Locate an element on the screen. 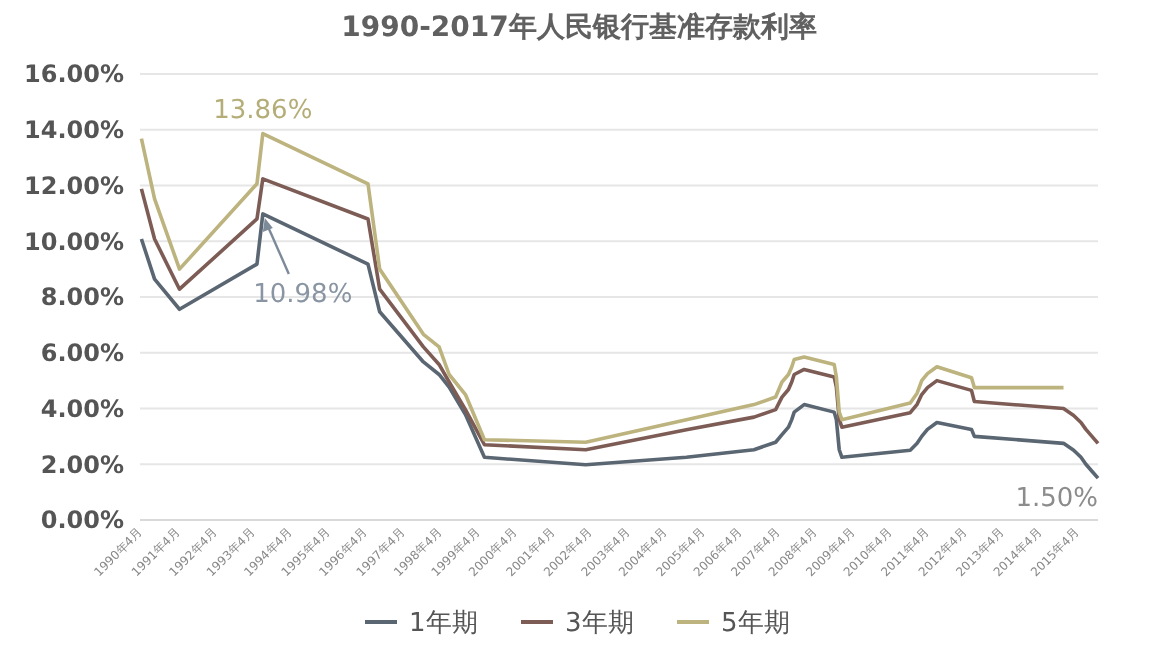  y-tick-label: 6.00% is located at coordinates (82, 353).